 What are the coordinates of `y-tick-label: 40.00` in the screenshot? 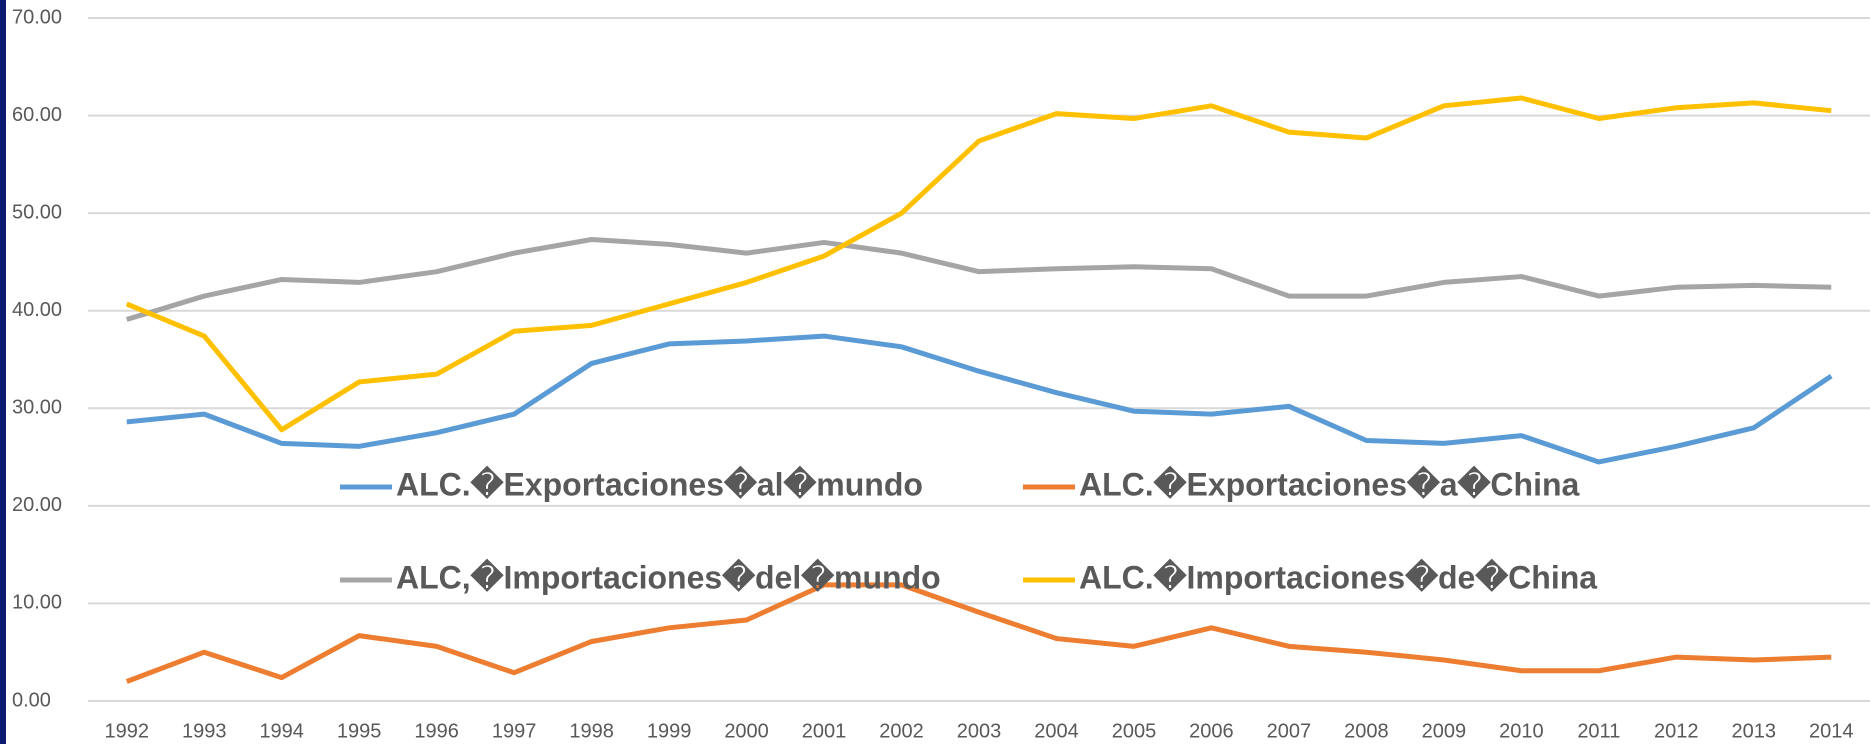 It's located at (37, 310).